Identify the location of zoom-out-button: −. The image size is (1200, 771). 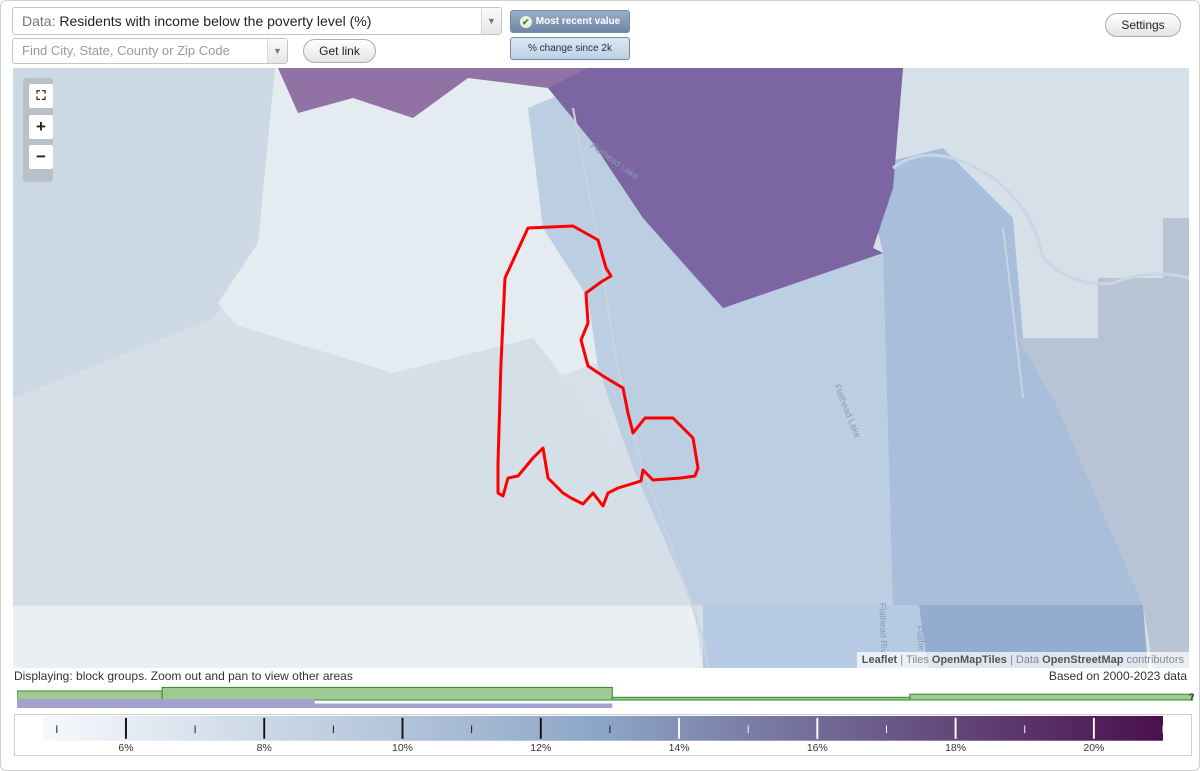
(41, 157).